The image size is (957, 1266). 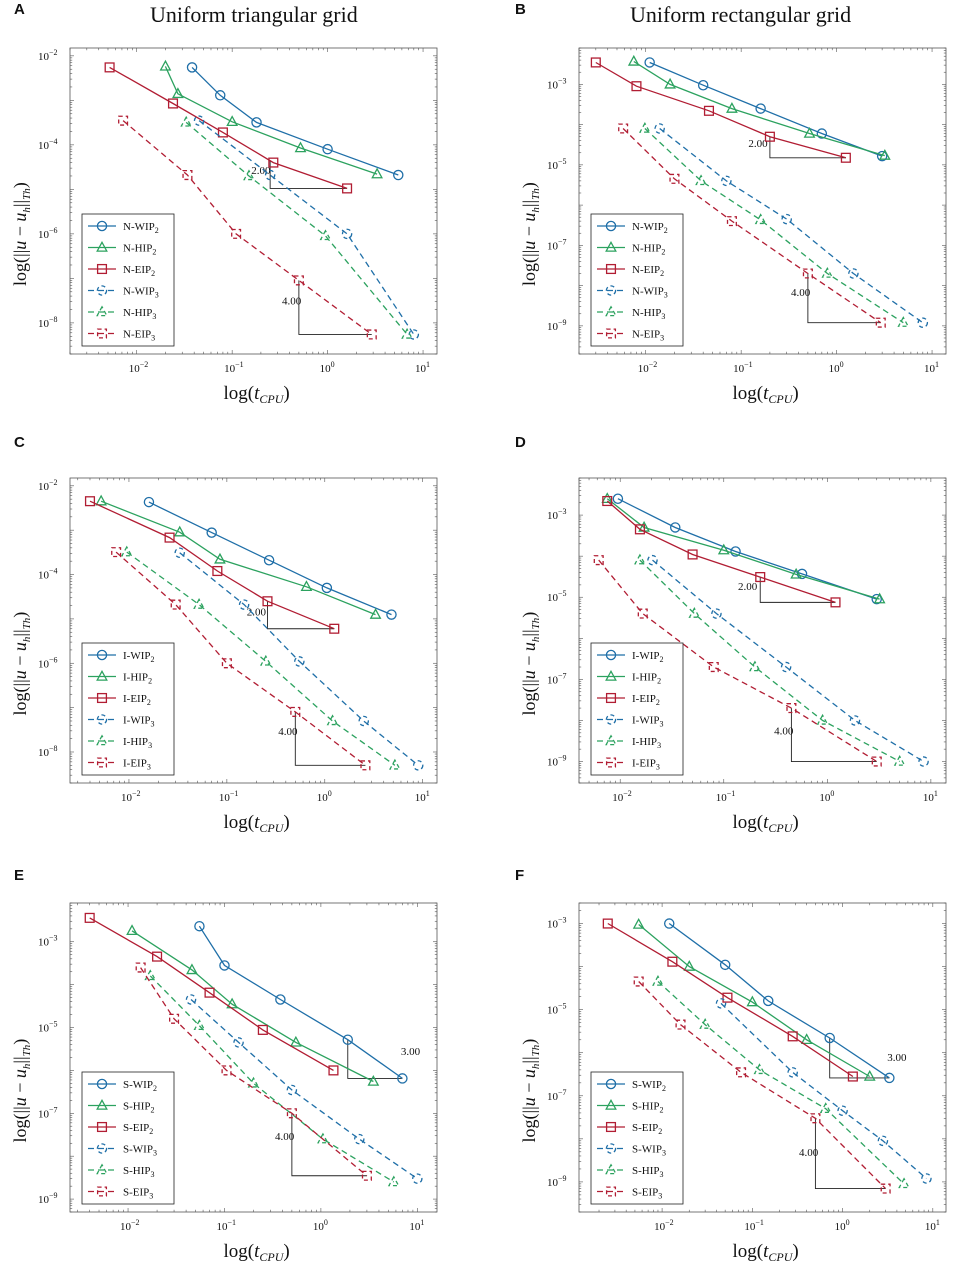 I want to click on legend-item: I-HIP3, so click(x=120, y=742).